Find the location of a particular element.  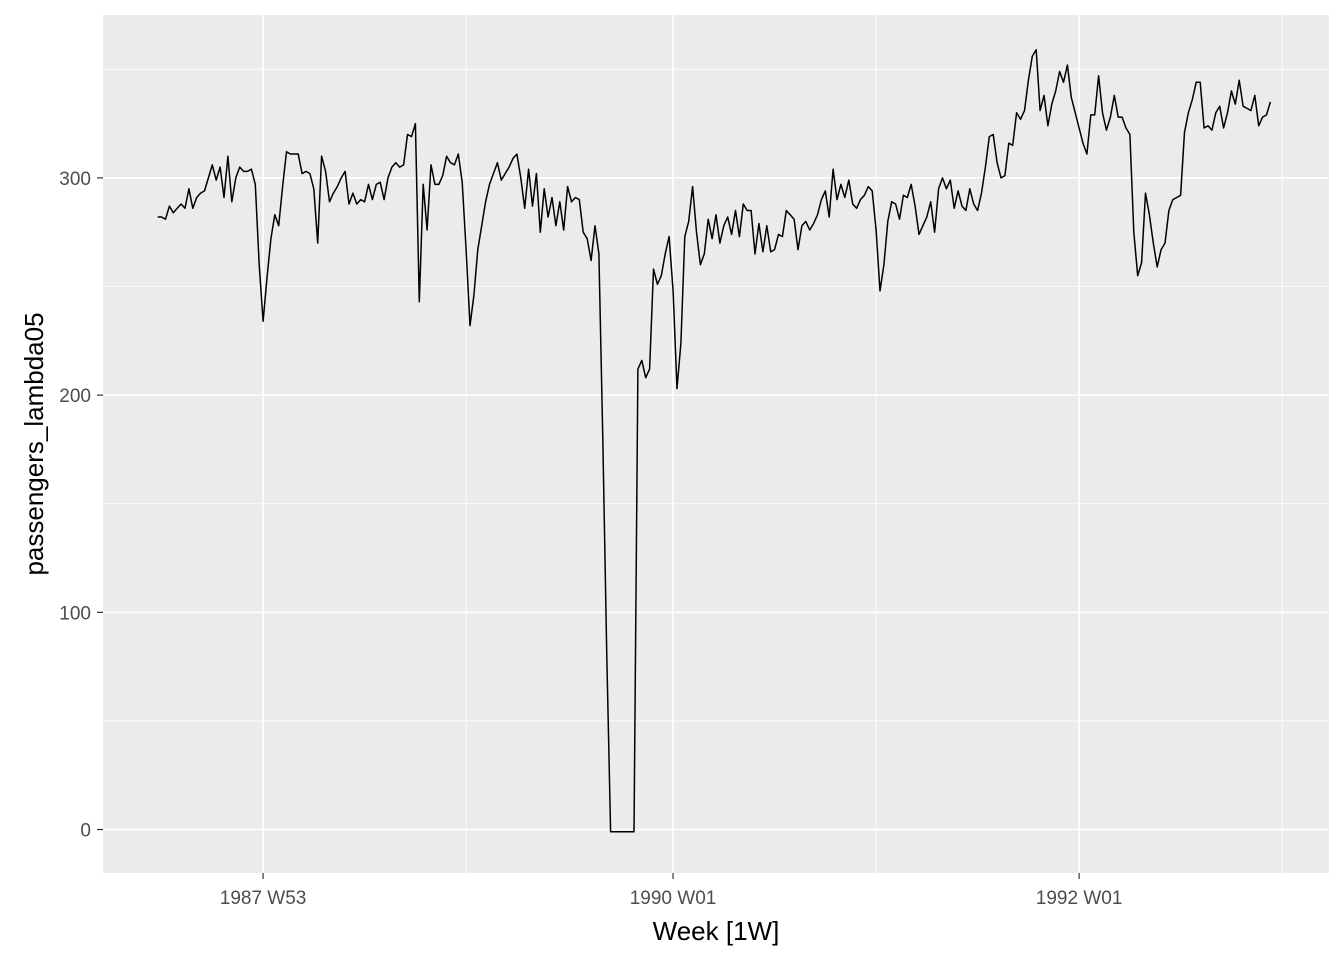

x-tick-label: 1987 W53 is located at coordinates (263, 898).